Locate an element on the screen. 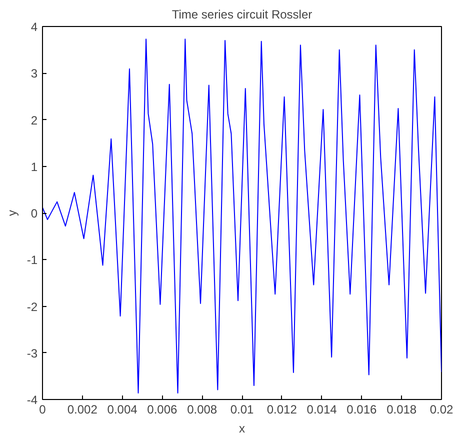 The width and height of the screenshot is (455, 438). y-tick-label: 1 is located at coordinates (34, 167).